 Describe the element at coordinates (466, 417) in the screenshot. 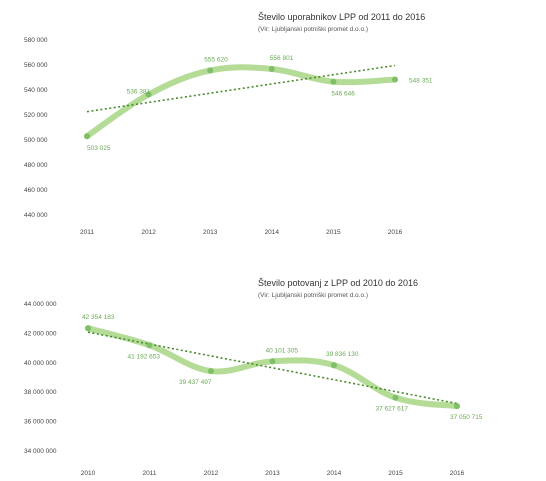

I see `data-label: 37 050 715` at that location.